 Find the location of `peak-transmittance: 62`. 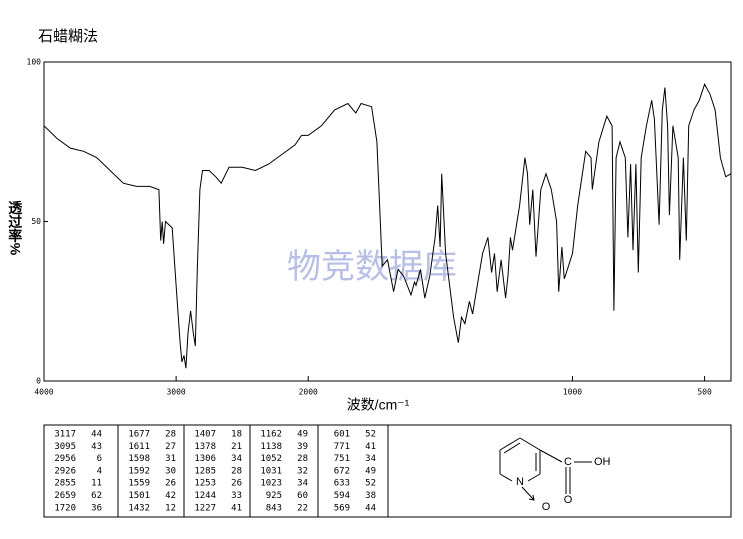

peak-transmittance: 62 is located at coordinates (96, 496).